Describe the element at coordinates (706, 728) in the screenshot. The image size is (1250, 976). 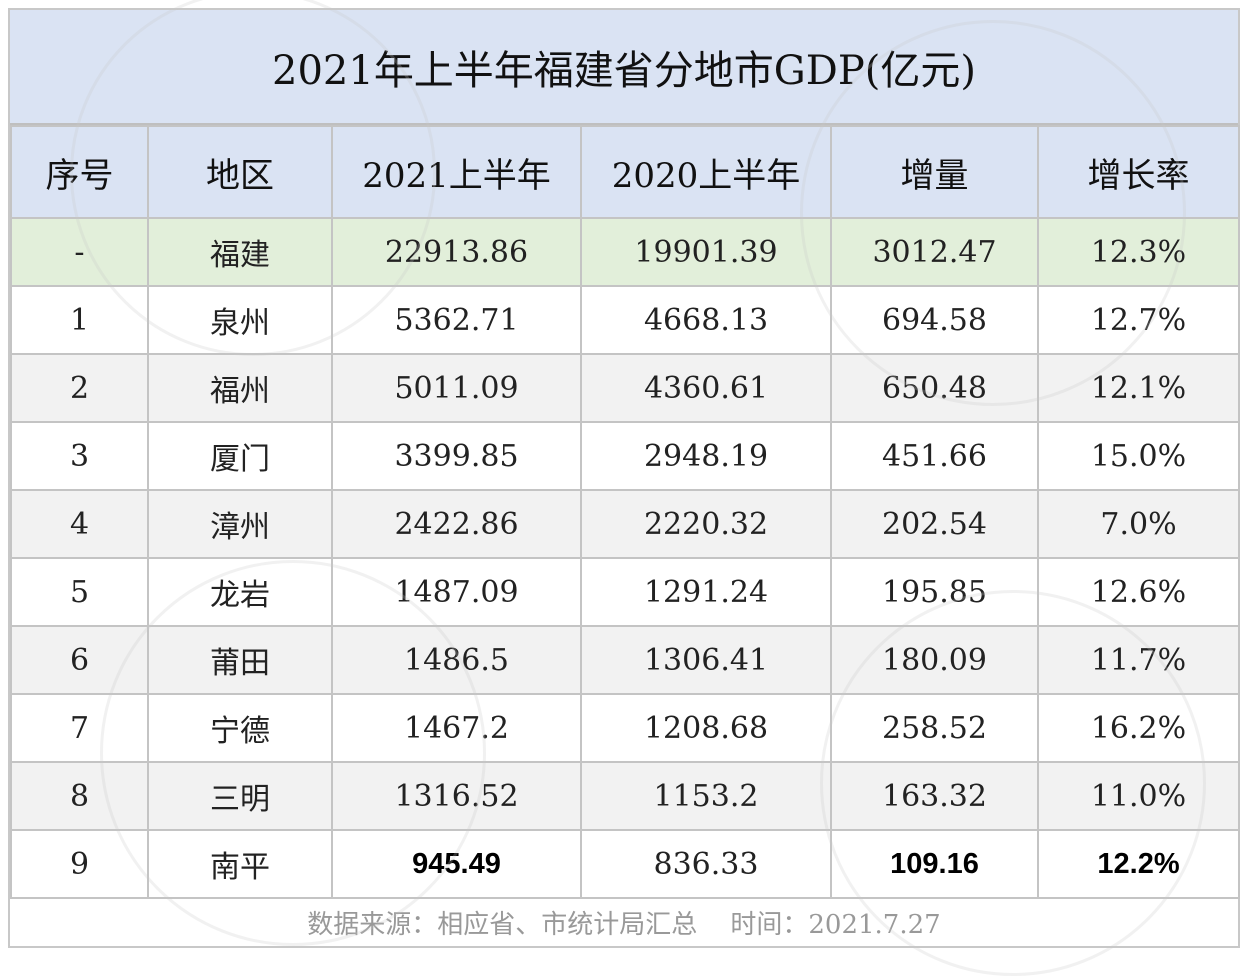
I see `cell-gdp-2020h1: 1208.68` at that location.